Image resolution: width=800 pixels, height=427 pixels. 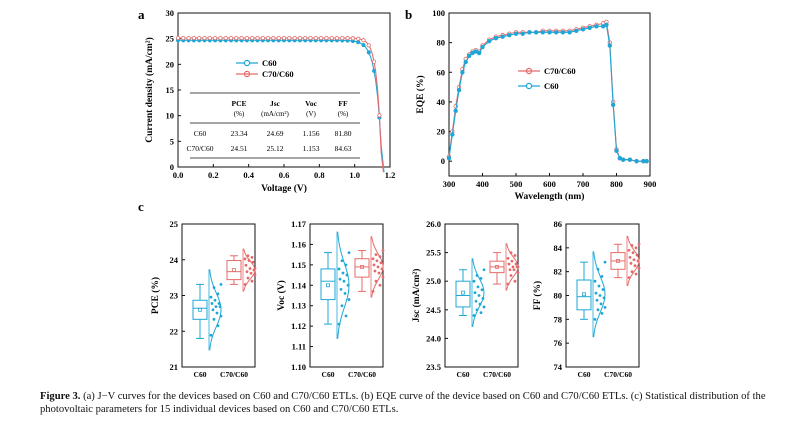 What do you see at coordinates (319, 175) in the screenshot?
I see `jv-xtick-label: 0.8` at bounding box center [319, 175].